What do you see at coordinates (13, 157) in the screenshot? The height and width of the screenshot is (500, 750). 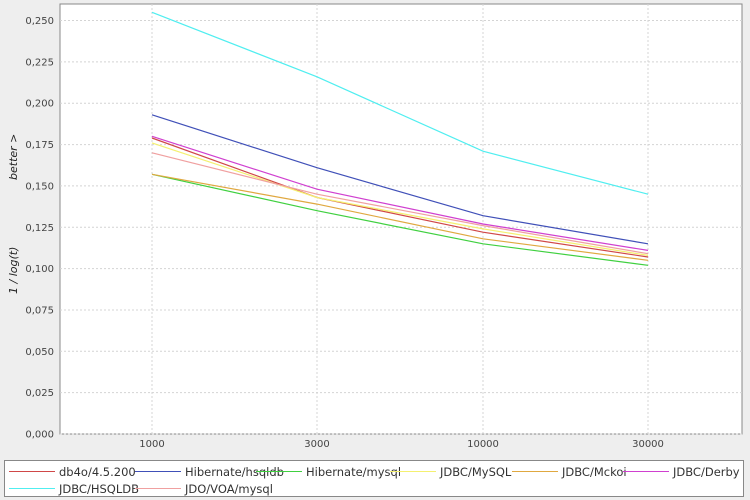 I see `y-axis-label-top: better >` at bounding box center [13, 157].